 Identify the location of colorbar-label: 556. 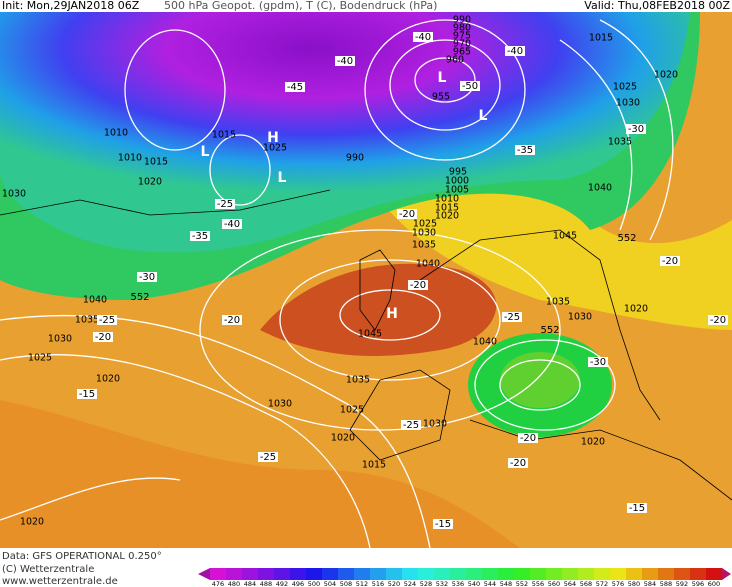
(538, 583).